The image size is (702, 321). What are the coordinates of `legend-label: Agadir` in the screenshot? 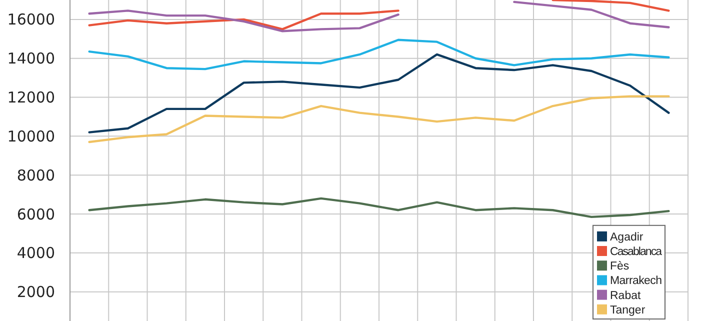 It's located at (627, 237).